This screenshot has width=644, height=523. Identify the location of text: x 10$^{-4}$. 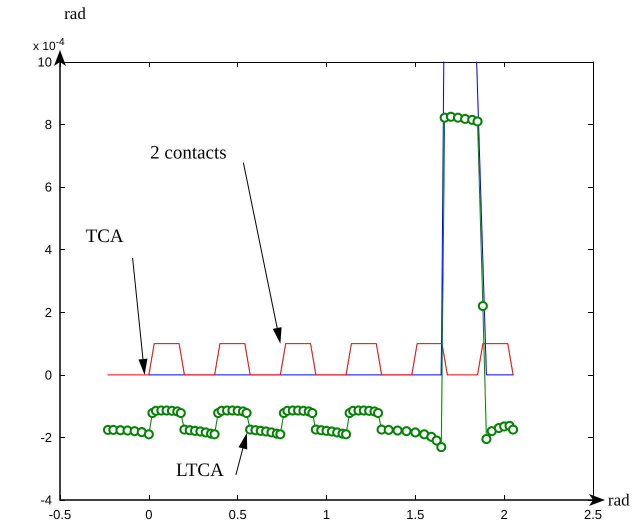
(49, 44).